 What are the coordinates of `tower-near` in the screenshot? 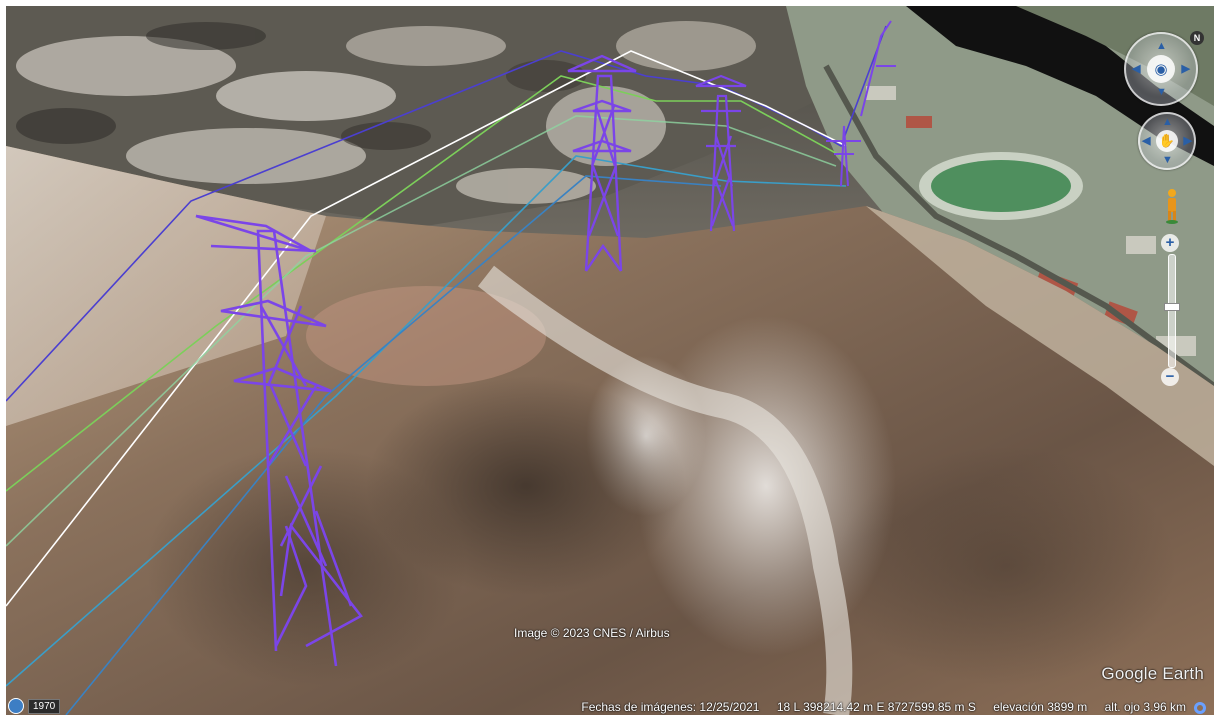 It's located at (279, 440).